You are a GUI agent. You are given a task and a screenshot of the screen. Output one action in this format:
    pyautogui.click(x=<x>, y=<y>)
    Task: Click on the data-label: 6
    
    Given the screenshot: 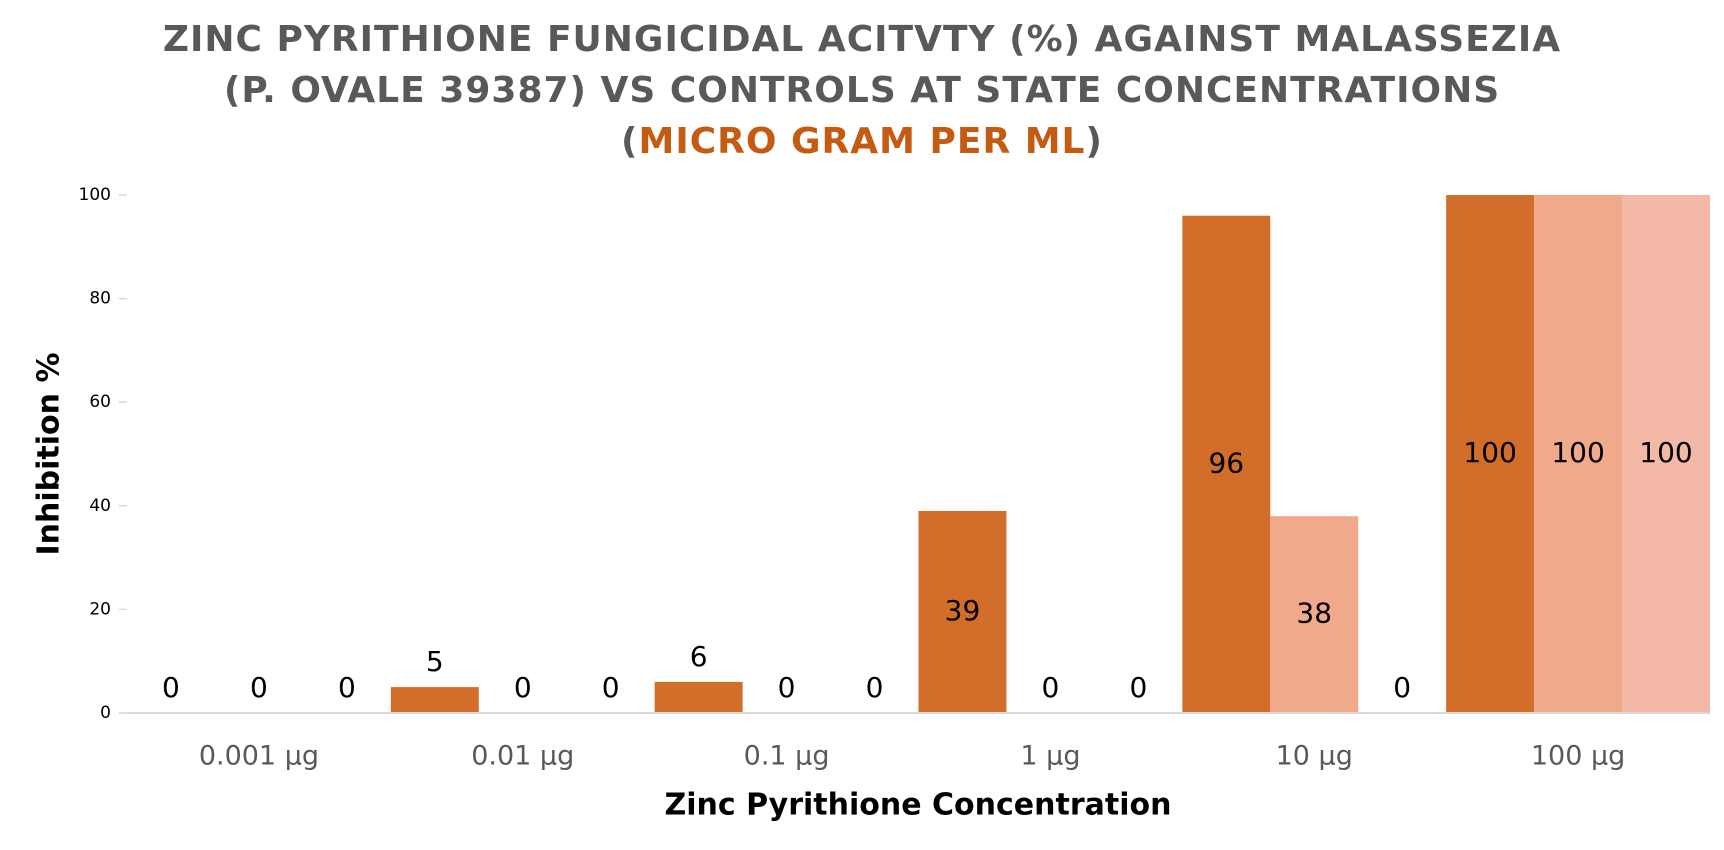 What is the action you would take?
    pyautogui.click(x=699, y=656)
    